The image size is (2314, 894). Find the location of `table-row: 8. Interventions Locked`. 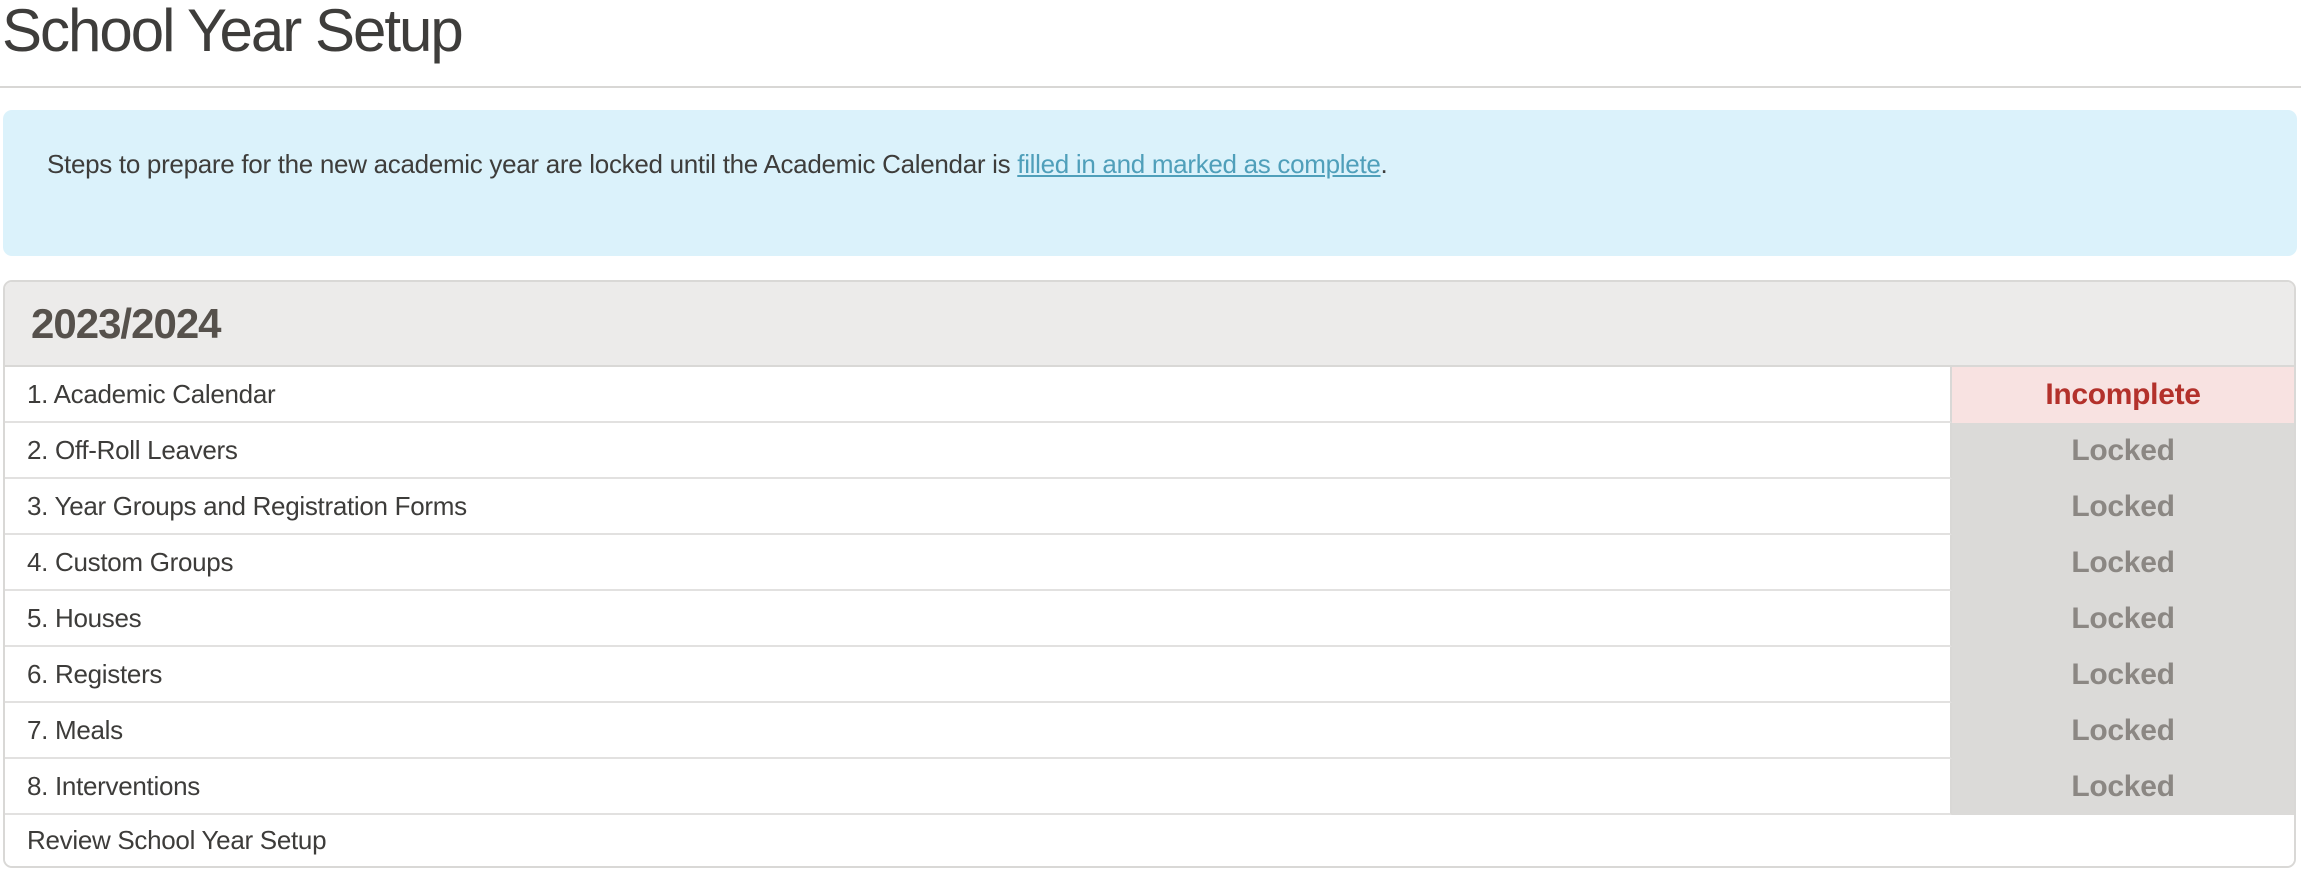

table-row: 8. Interventions Locked is located at coordinates (1149, 787).